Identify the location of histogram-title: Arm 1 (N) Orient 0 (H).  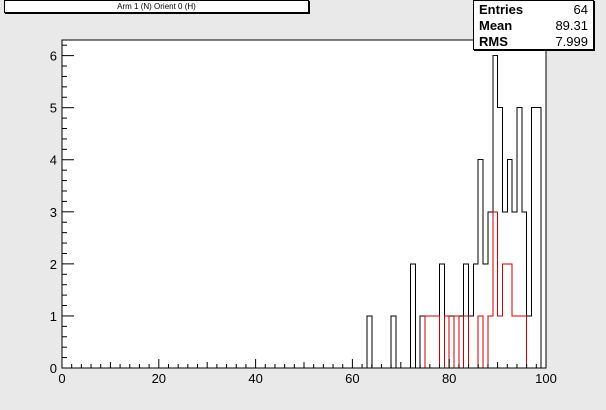
(156, 6).